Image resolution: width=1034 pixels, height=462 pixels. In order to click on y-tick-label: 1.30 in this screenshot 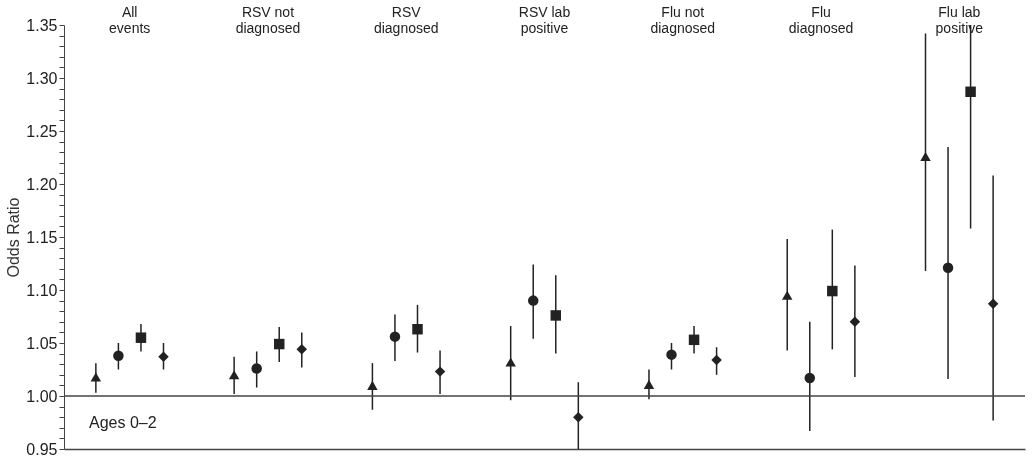, I will do `click(42, 78)`.